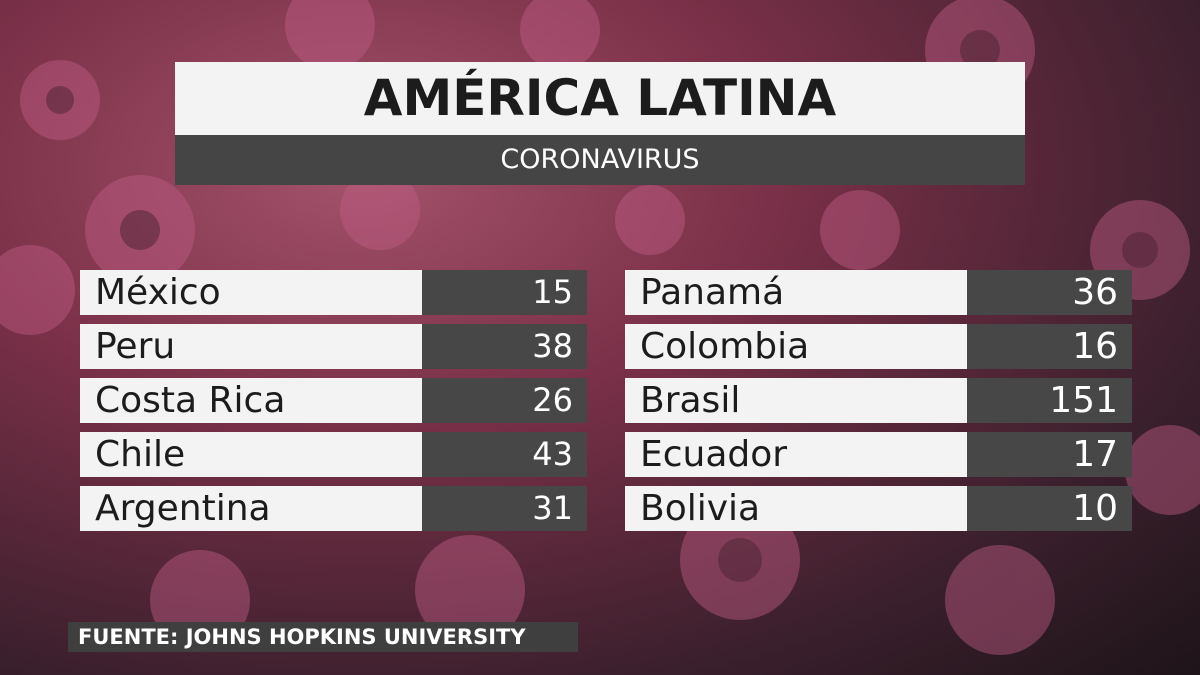 This screenshot has width=1200, height=675. I want to click on country-name: Bolivia, so click(796, 508).